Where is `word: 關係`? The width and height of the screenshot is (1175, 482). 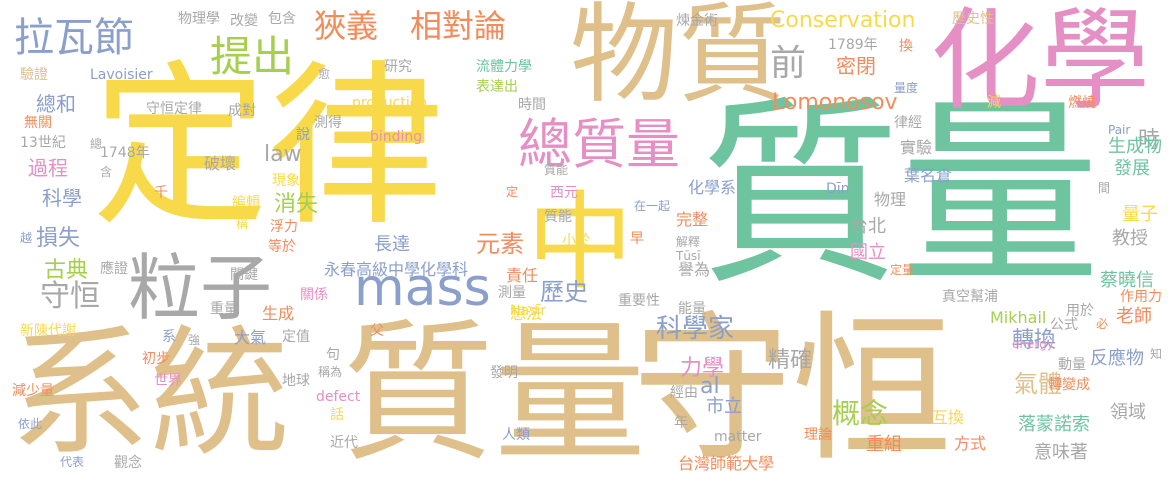 word: 關係 is located at coordinates (314, 295).